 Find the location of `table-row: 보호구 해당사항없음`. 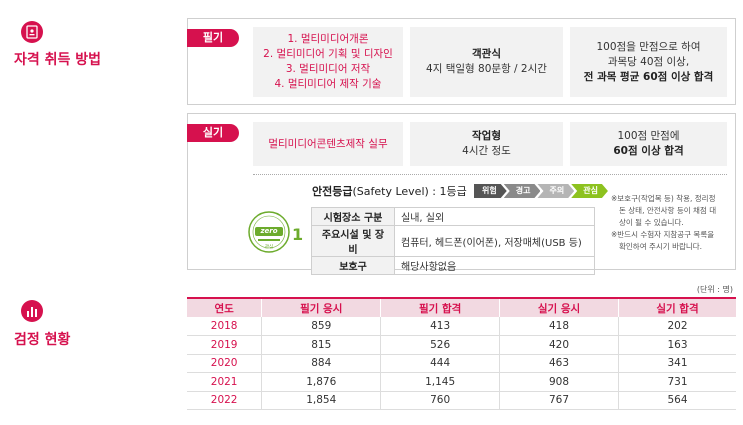

table-row: 보호구 해당사항없음 is located at coordinates (453, 265).